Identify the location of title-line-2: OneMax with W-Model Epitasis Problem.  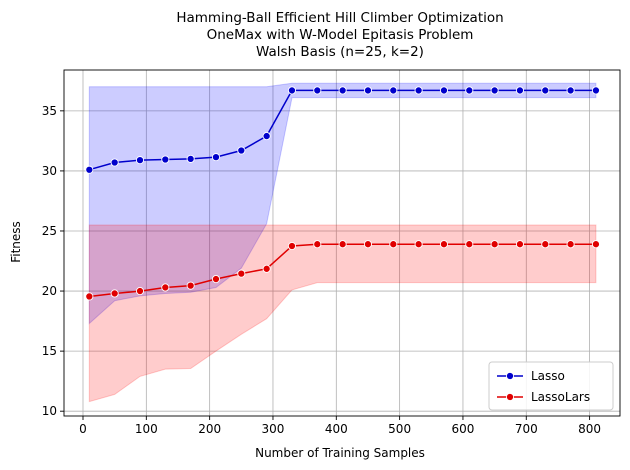
(340, 35).